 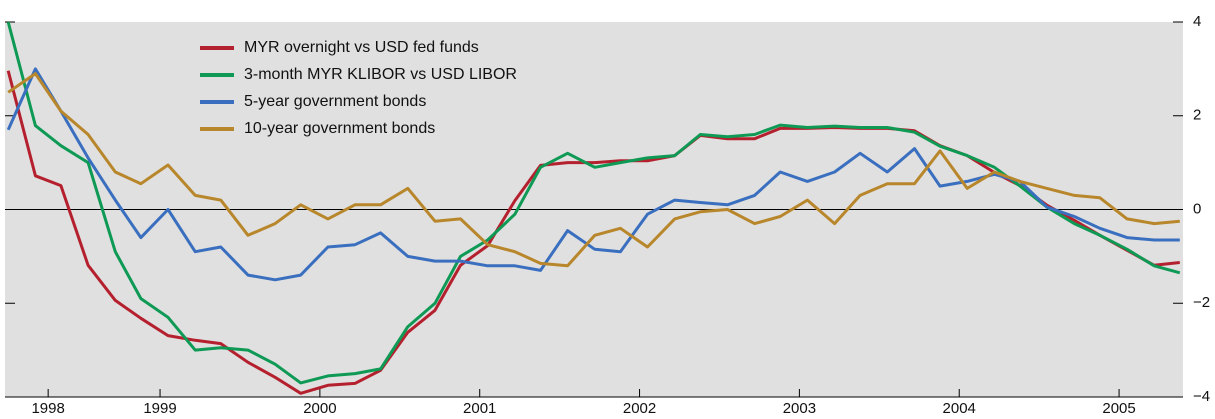 What do you see at coordinates (319, 408) in the screenshot?
I see `x-tick-label: 2000` at bounding box center [319, 408].